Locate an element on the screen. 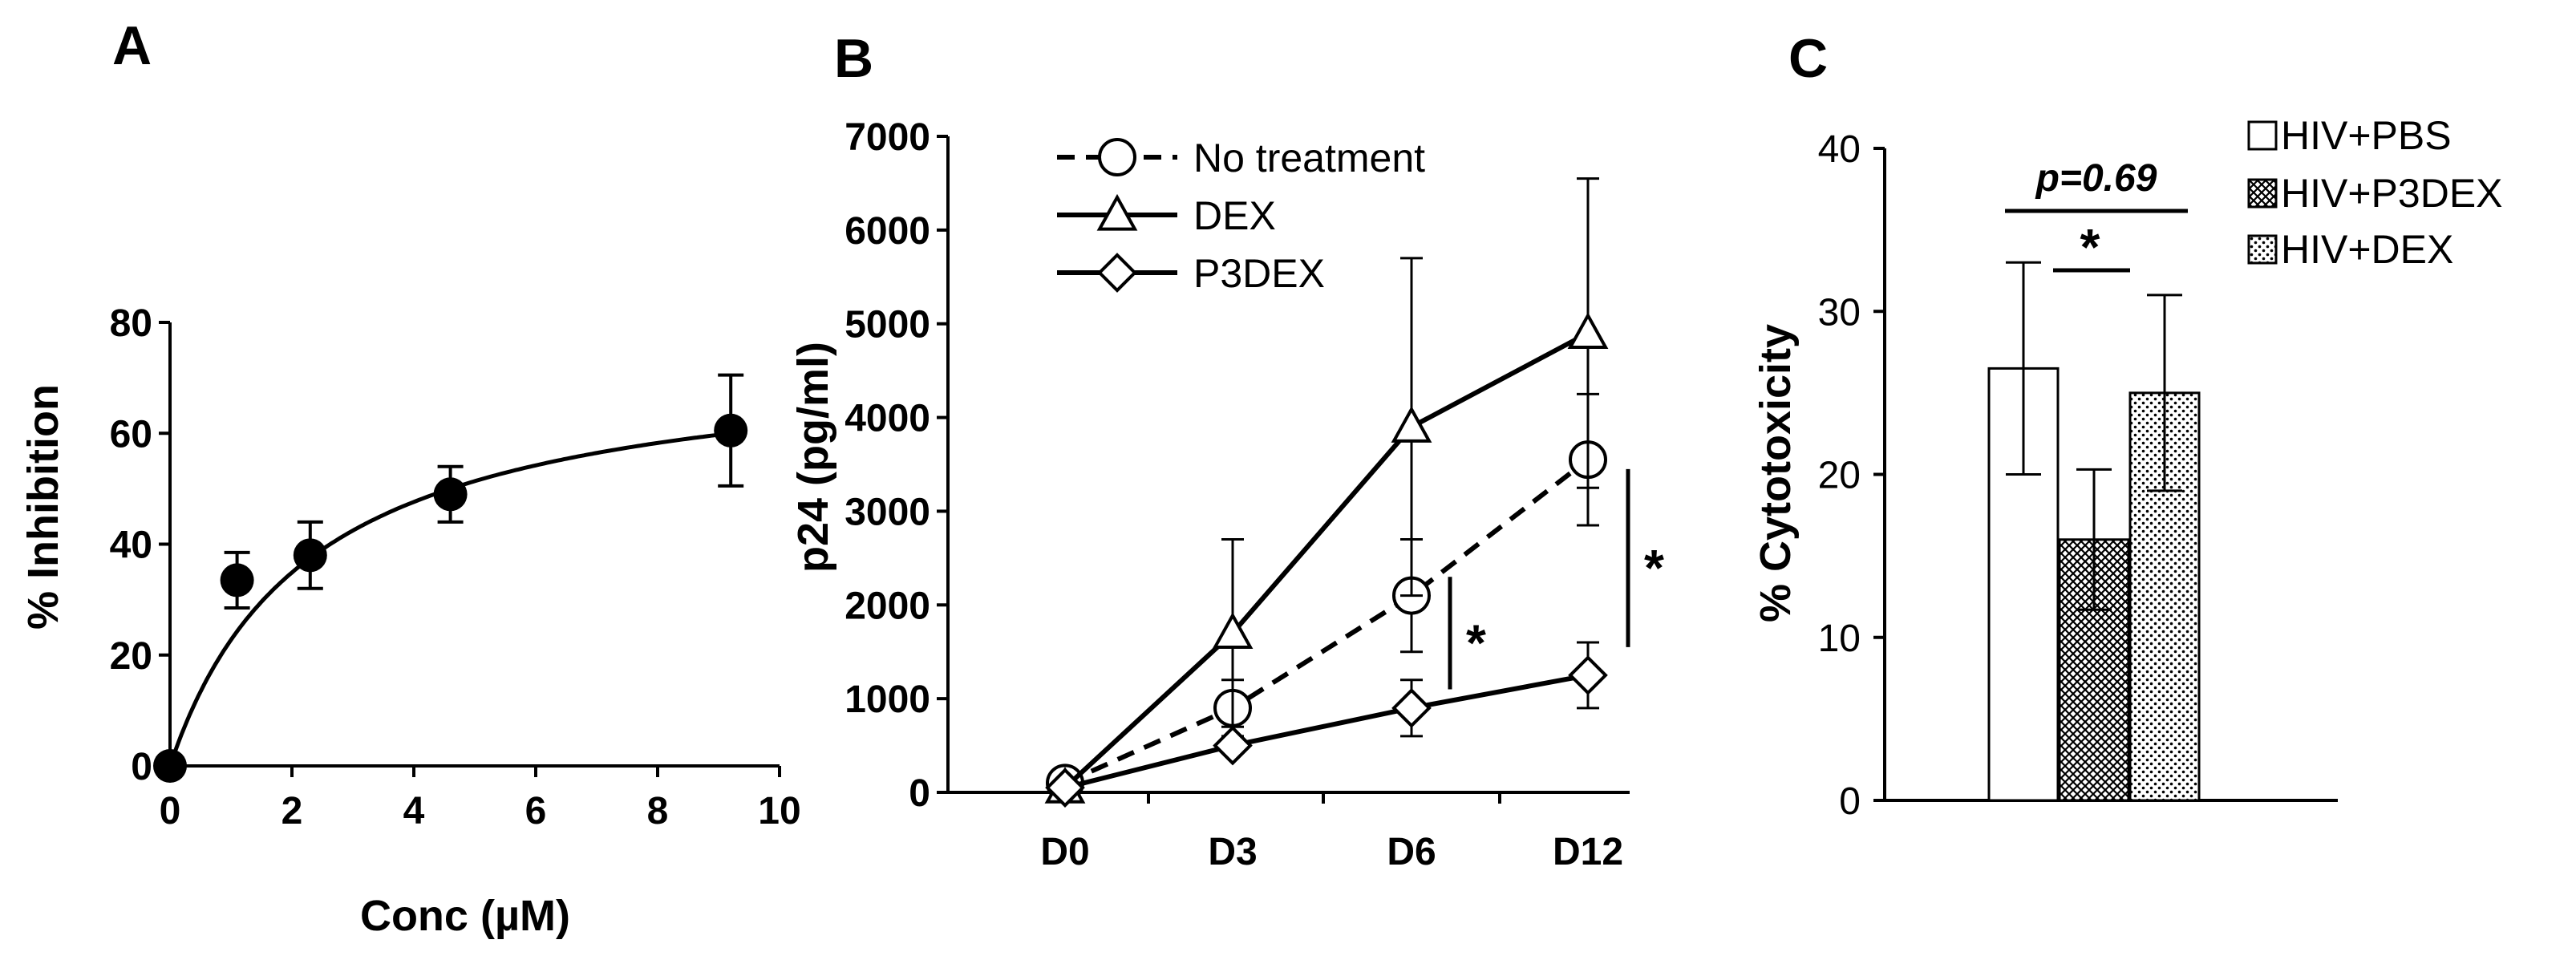  panel-c-annotations: p=0.69 * is located at coordinates (2096, 216).